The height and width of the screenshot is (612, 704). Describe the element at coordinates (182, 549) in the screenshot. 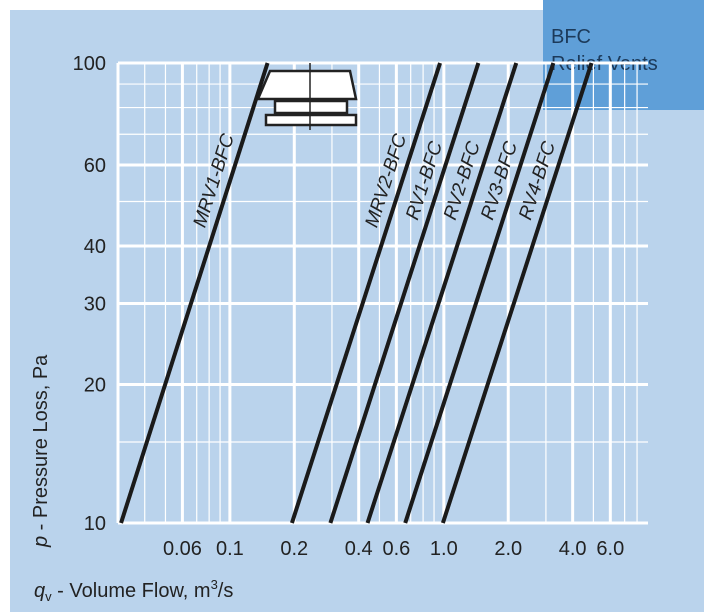

I see `x-tick-label: 0.06` at that location.